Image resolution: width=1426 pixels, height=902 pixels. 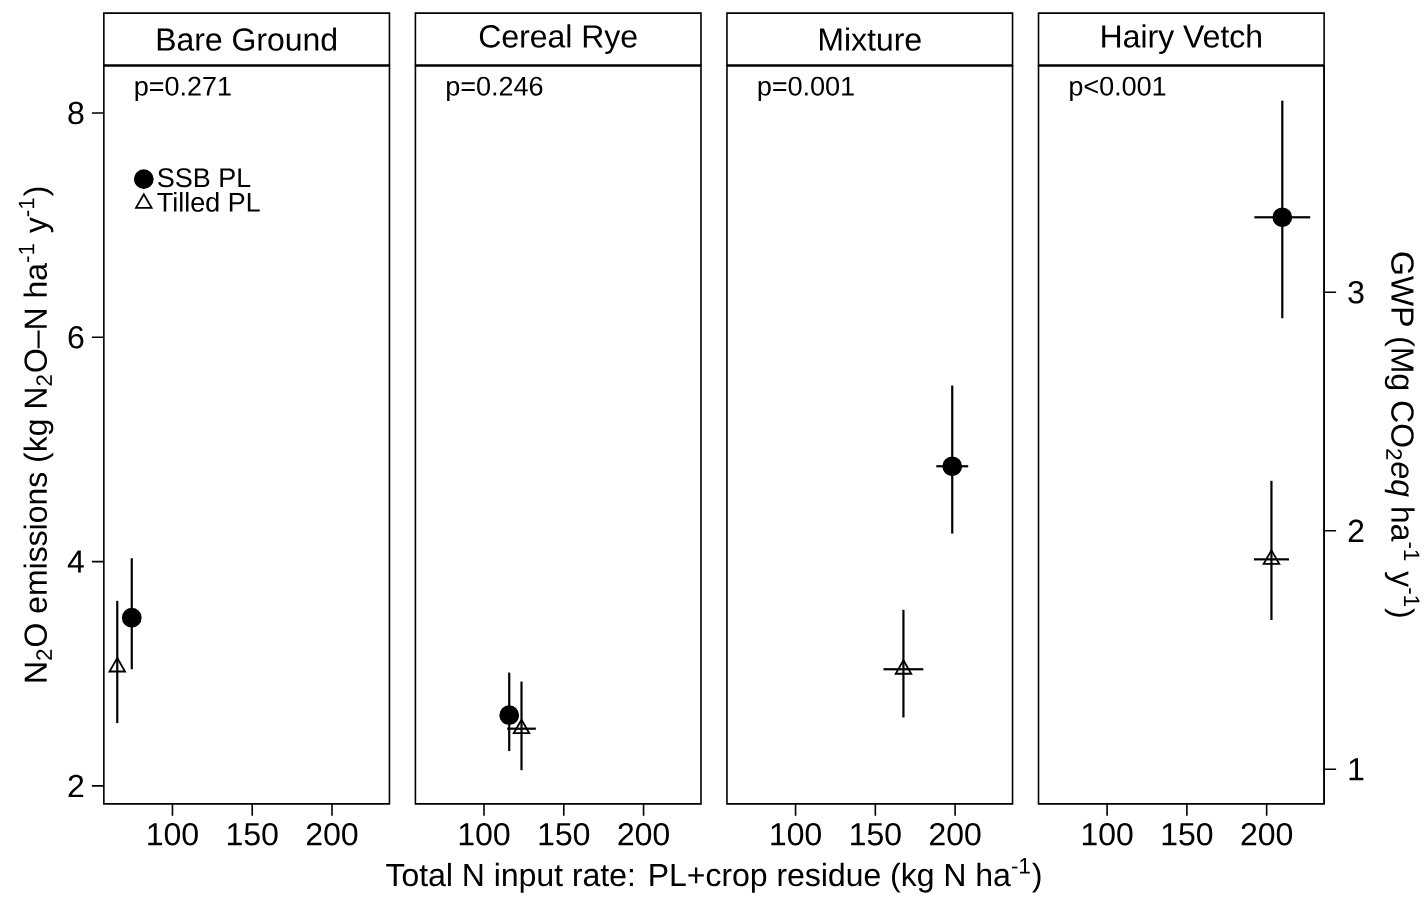 I want to click on x-axis-title: Total N input rate: PL+crop residue (kg N ha$^{-1}$), so click(x=713, y=875).